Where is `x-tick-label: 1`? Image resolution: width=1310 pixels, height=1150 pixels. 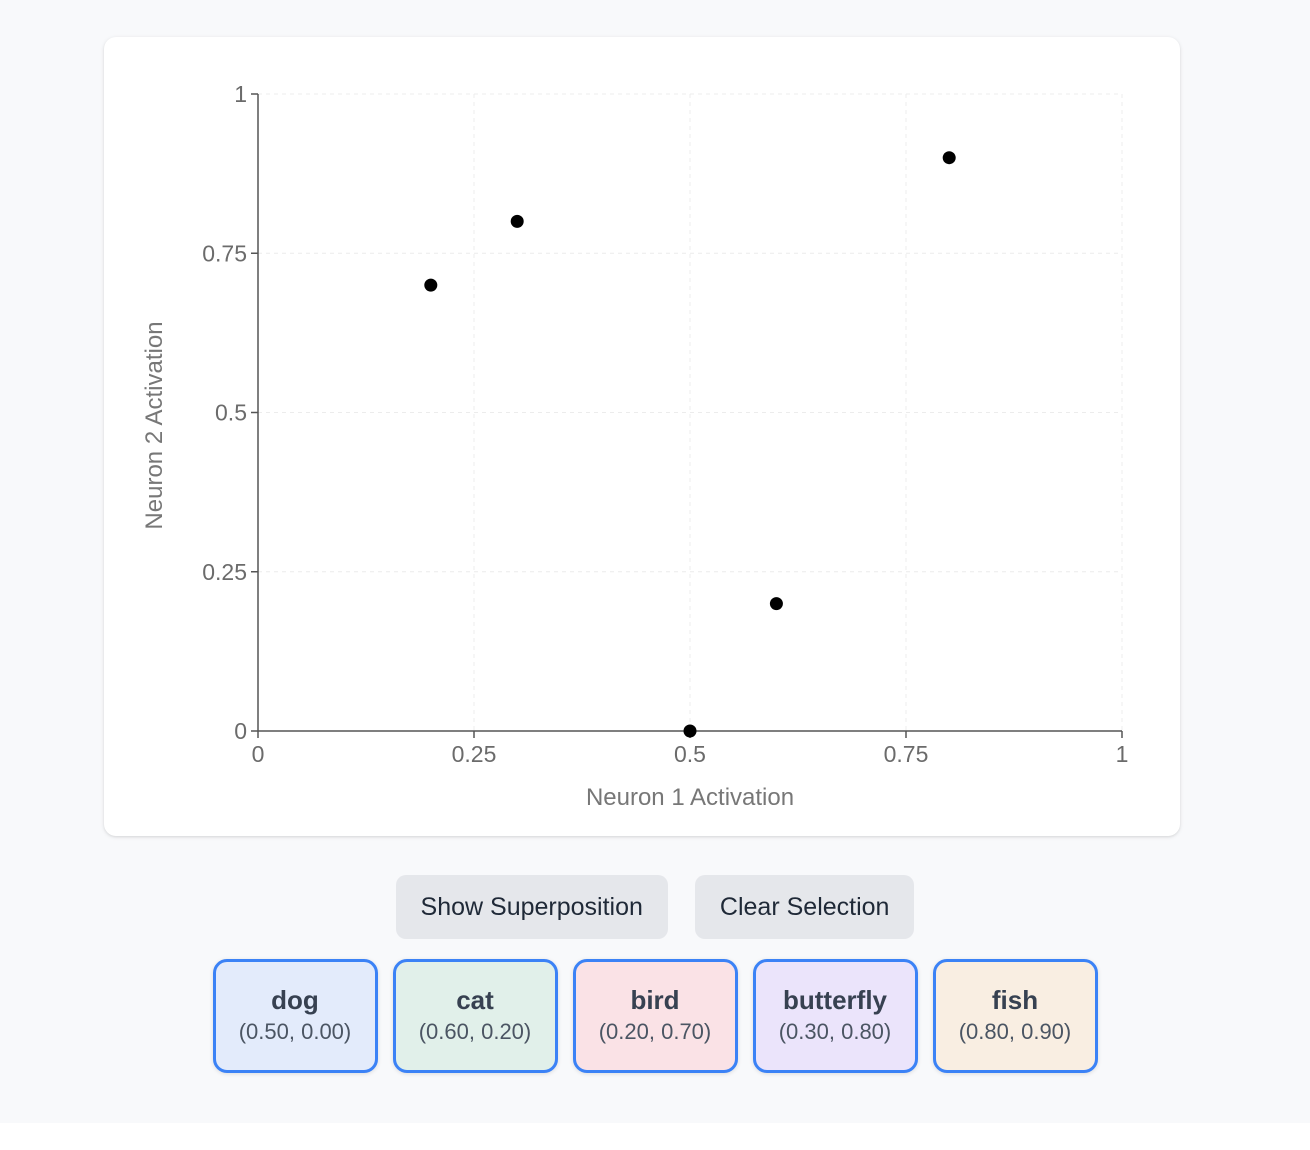
x-tick-label: 1 is located at coordinates (1122, 754).